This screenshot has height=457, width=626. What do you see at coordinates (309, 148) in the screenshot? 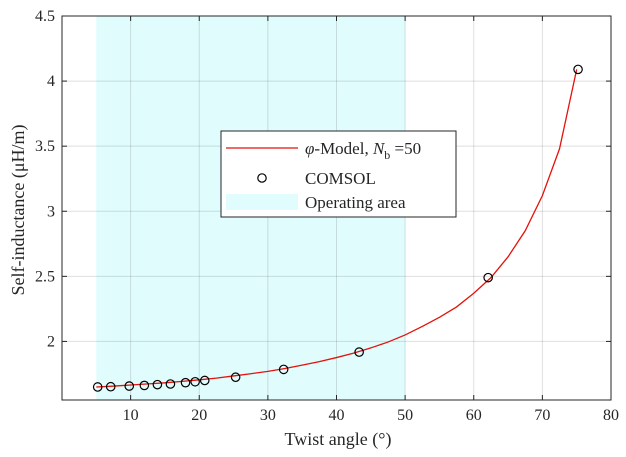
I see `legend-phi-symbol: φ` at bounding box center [309, 148].